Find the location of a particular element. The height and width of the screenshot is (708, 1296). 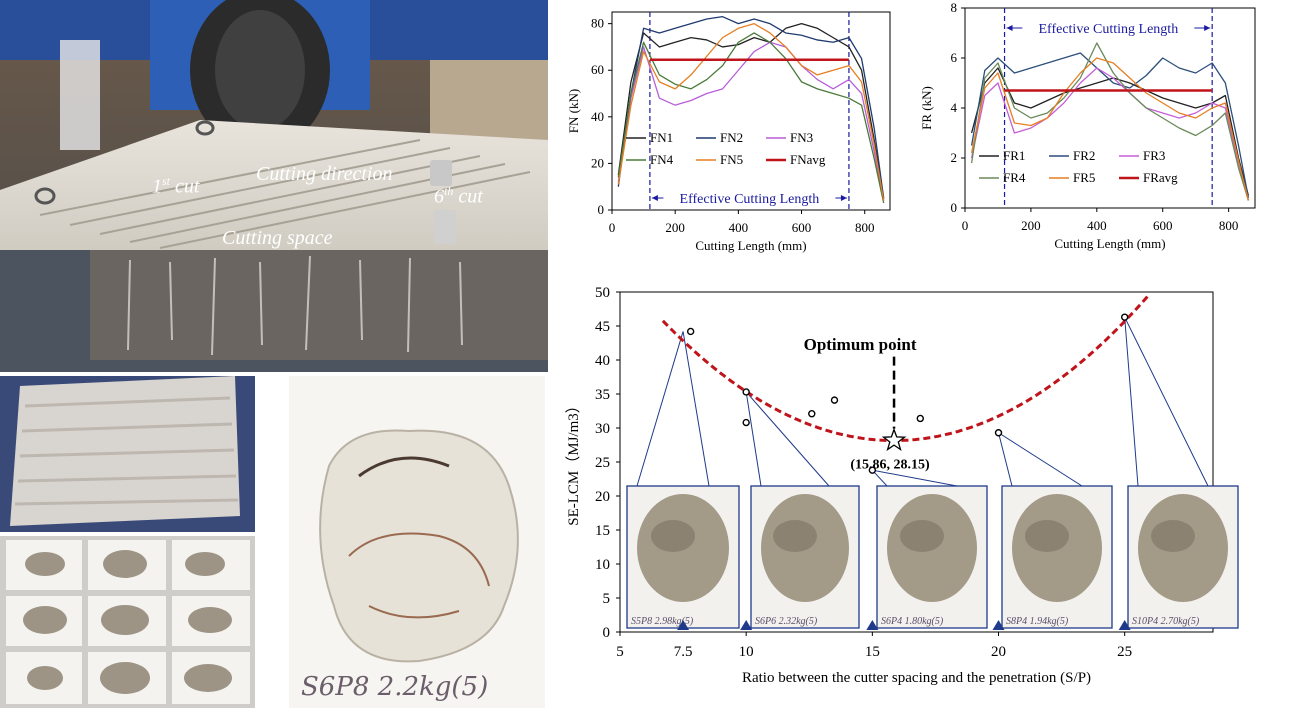

fn-series-fn1 is located at coordinates (751, 110).